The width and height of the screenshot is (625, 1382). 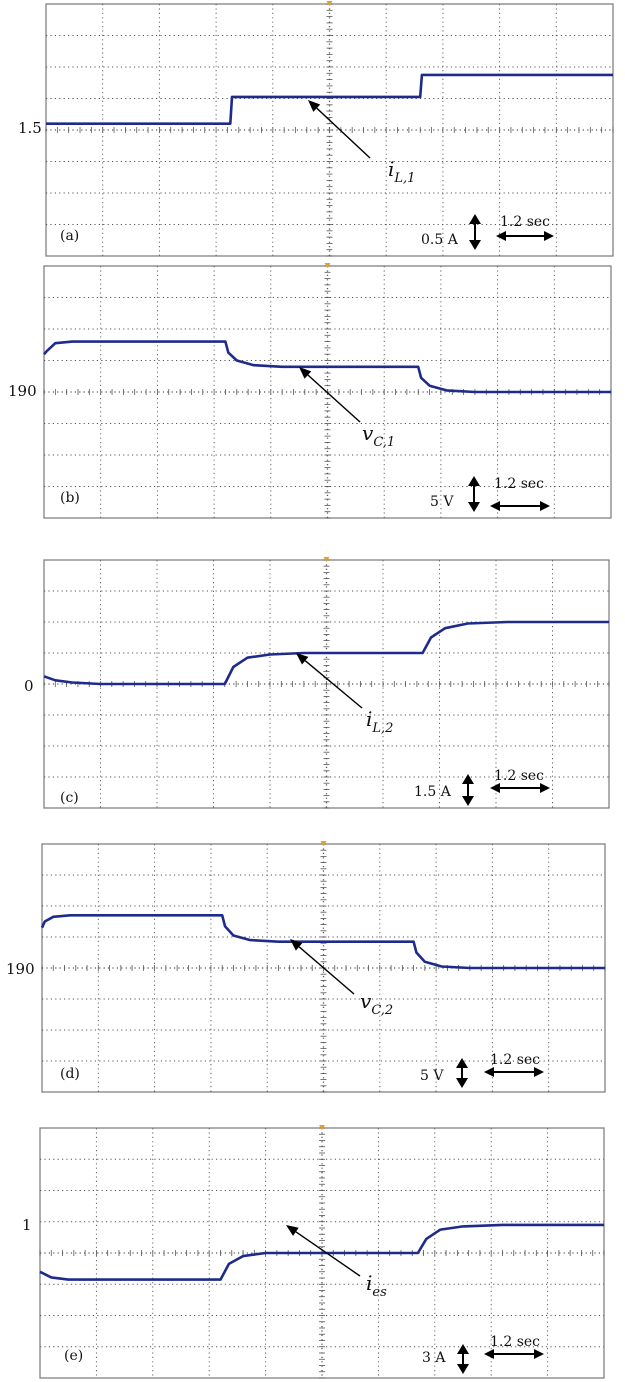 I want to click on signal-label: vC,2, so click(x=376, y=1003).